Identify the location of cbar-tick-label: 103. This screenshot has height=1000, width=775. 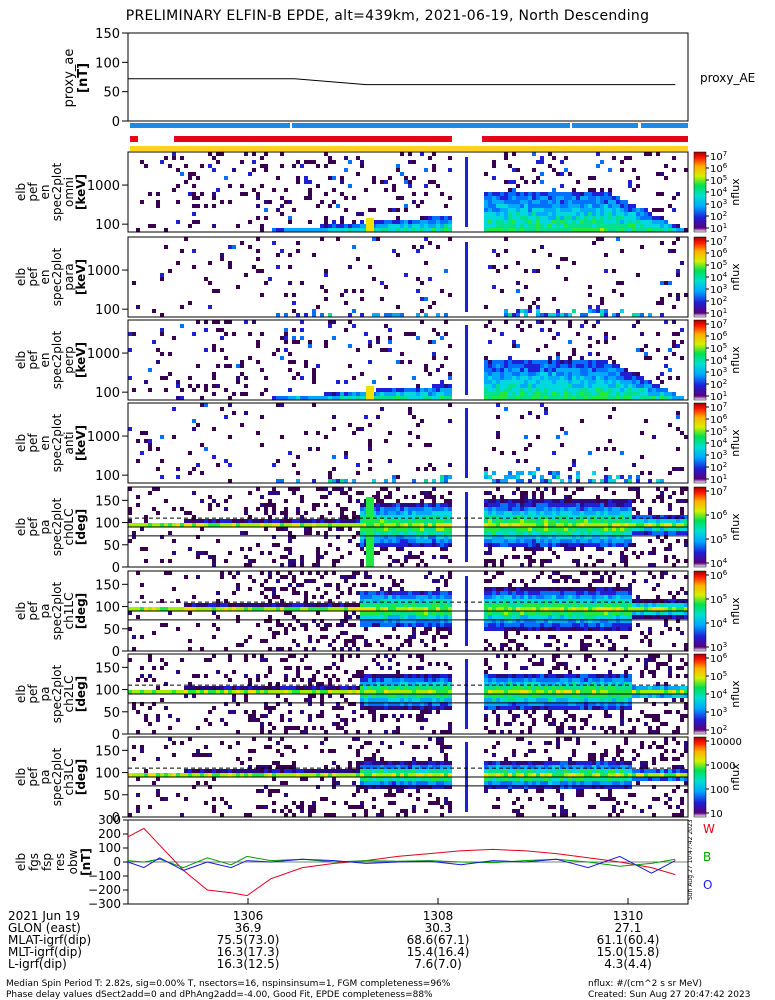
(718, 455).